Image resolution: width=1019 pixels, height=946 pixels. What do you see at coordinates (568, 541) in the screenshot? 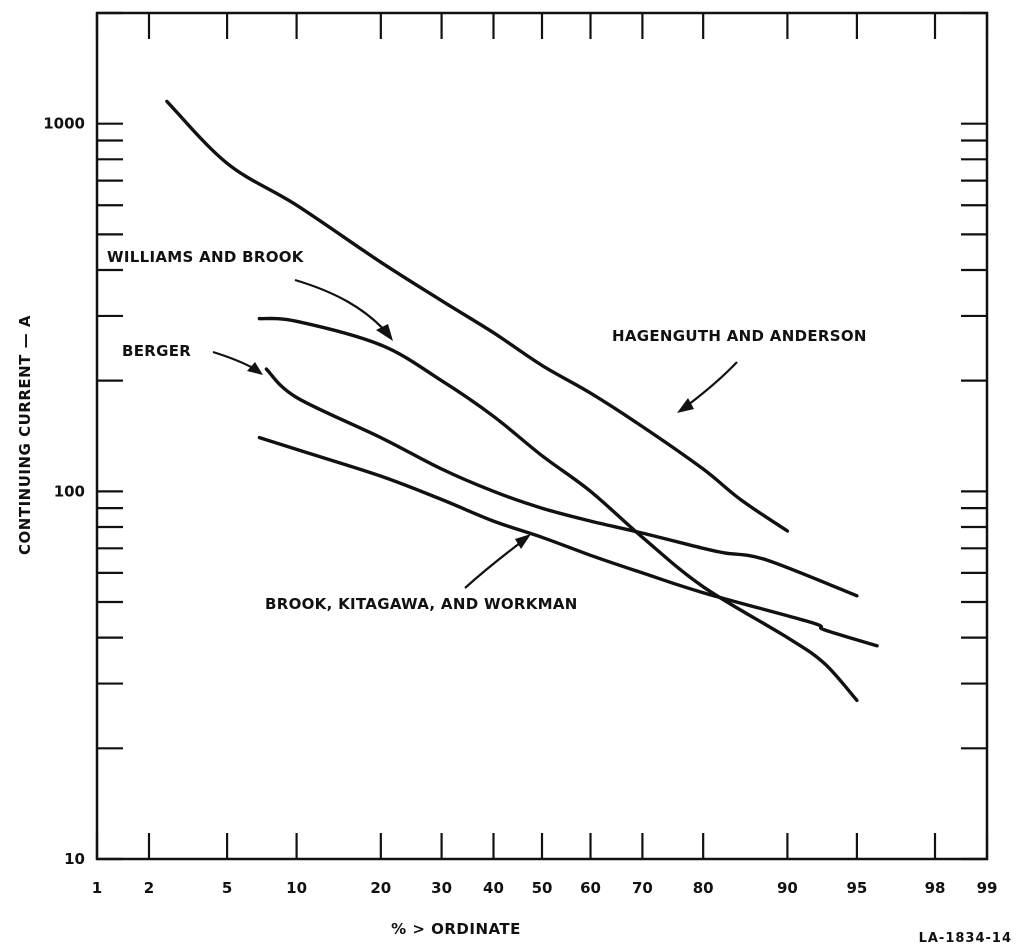
I see `series-line-brook-kitagawa-and-workman` at bounding box center [568, 541].